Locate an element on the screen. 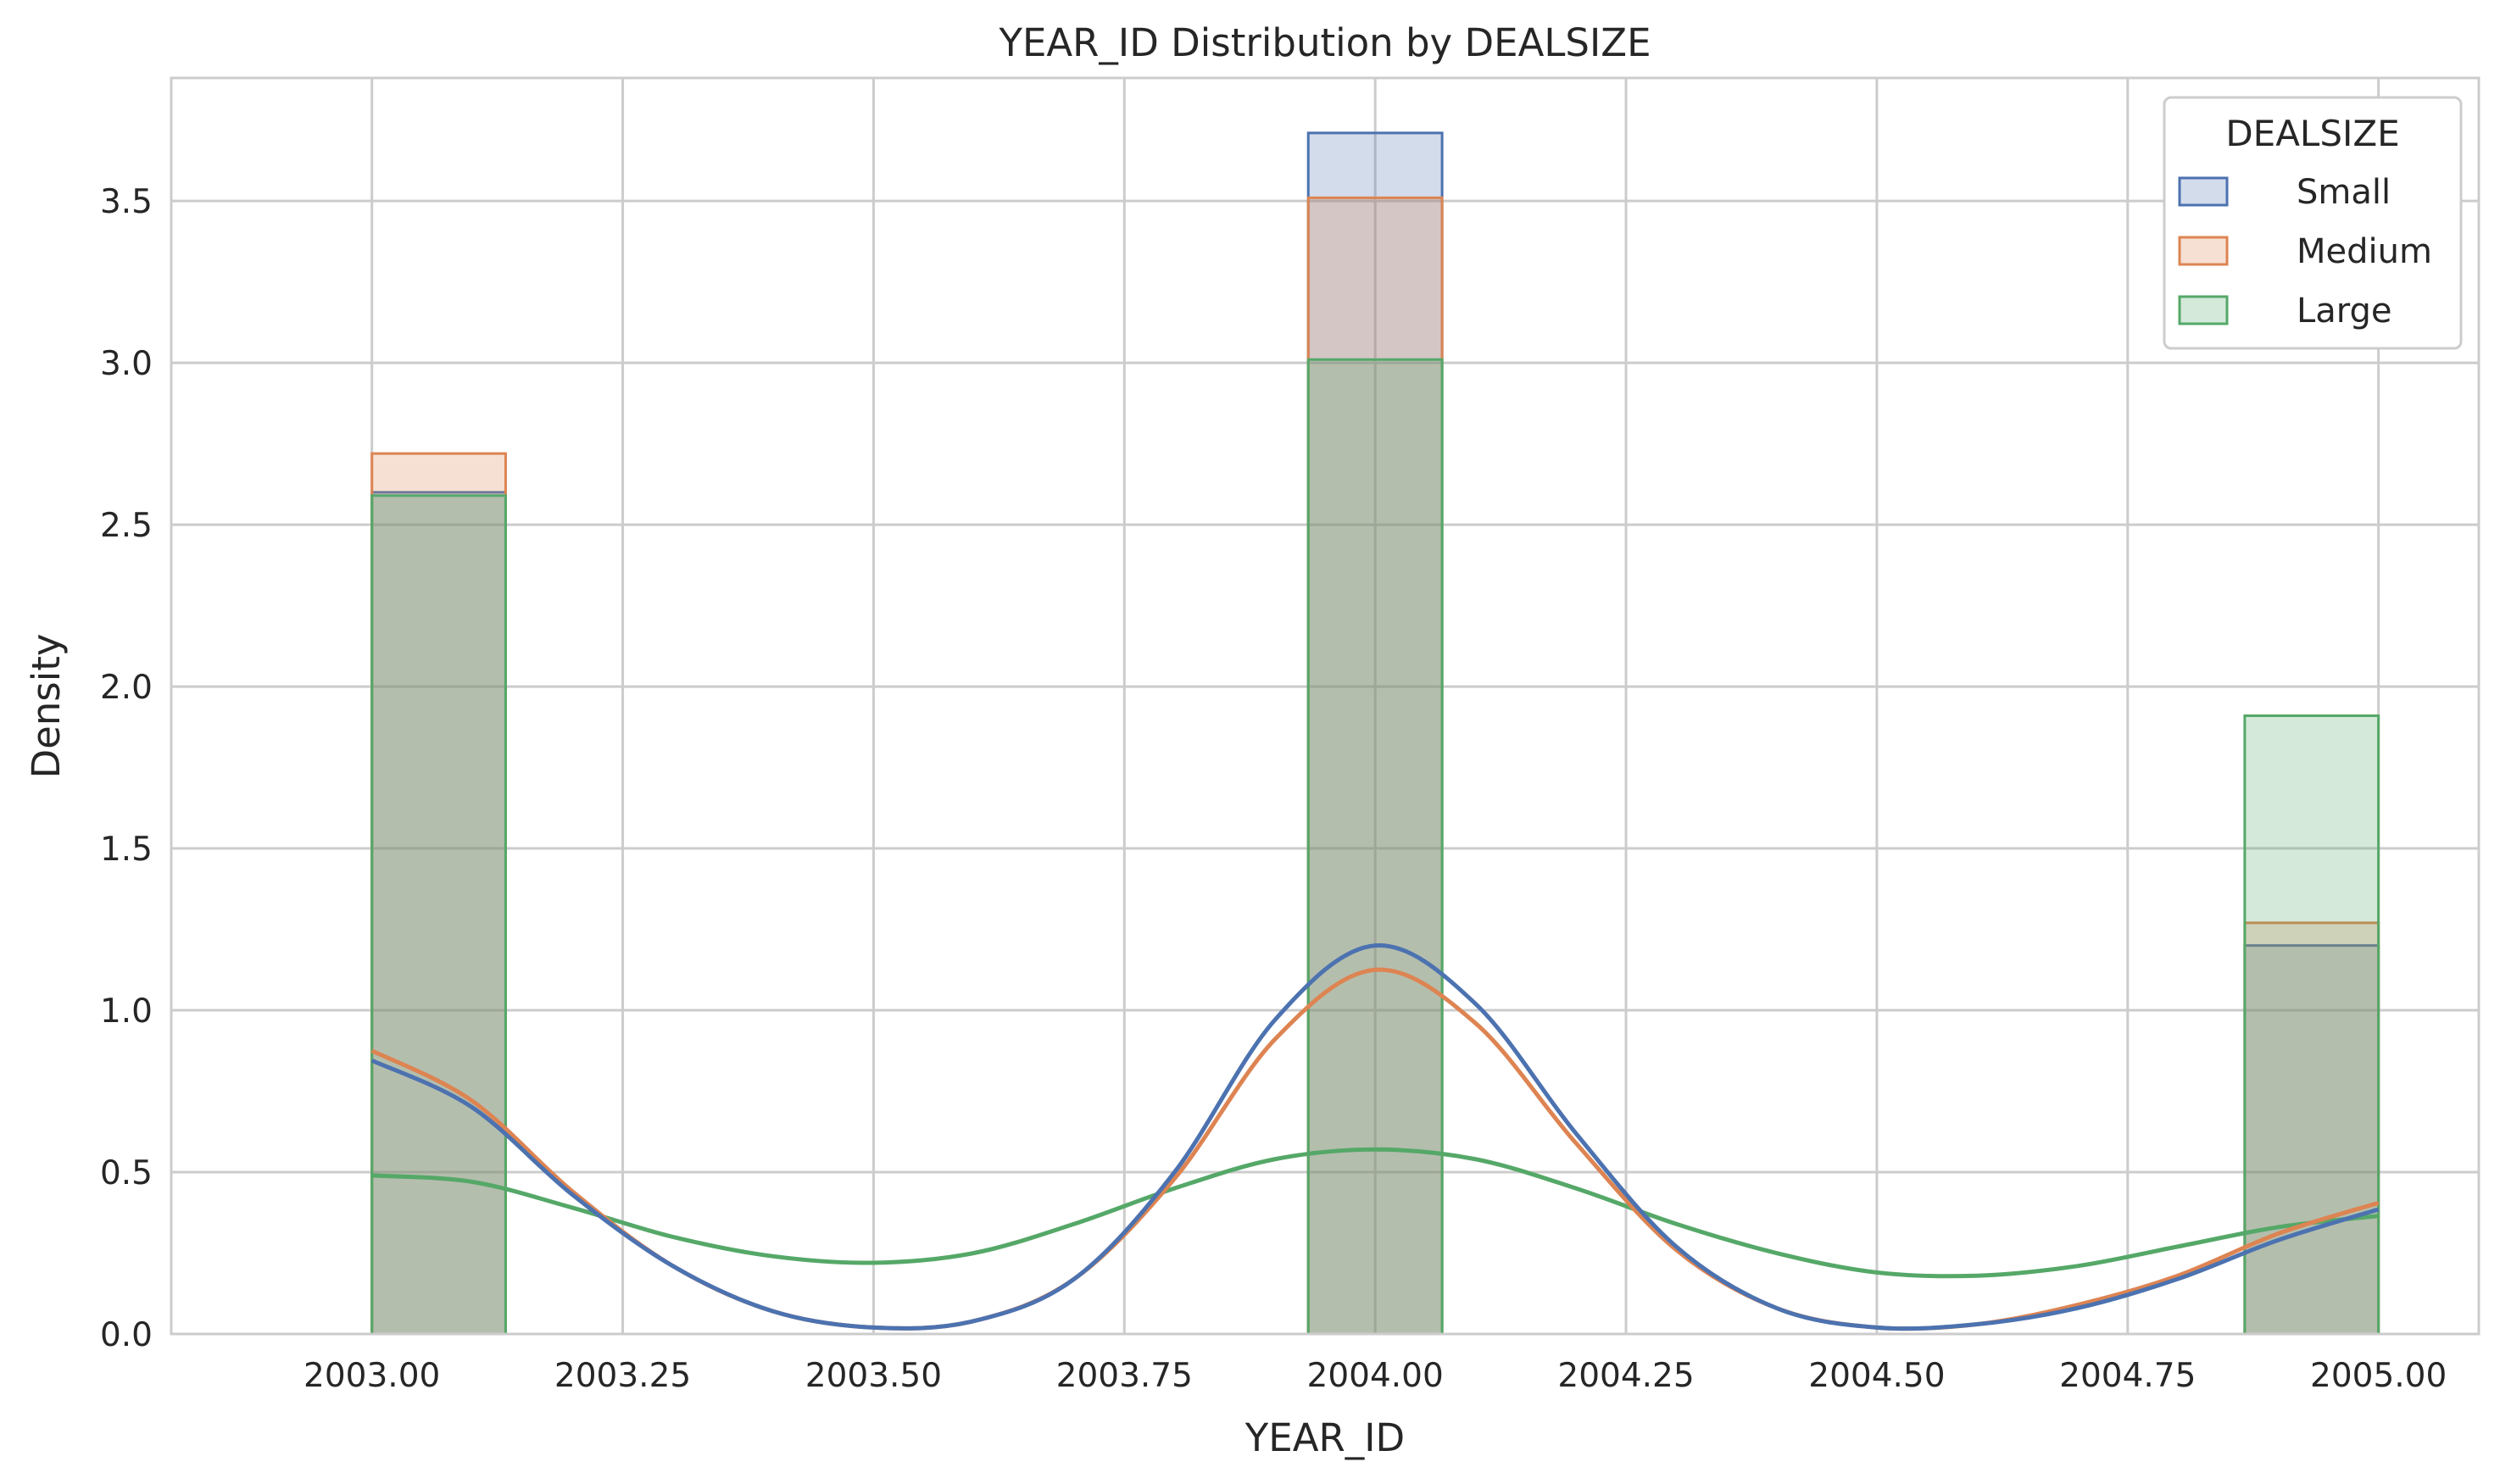  y-tick-label: 2.0 is located at coordinates (126, 688).